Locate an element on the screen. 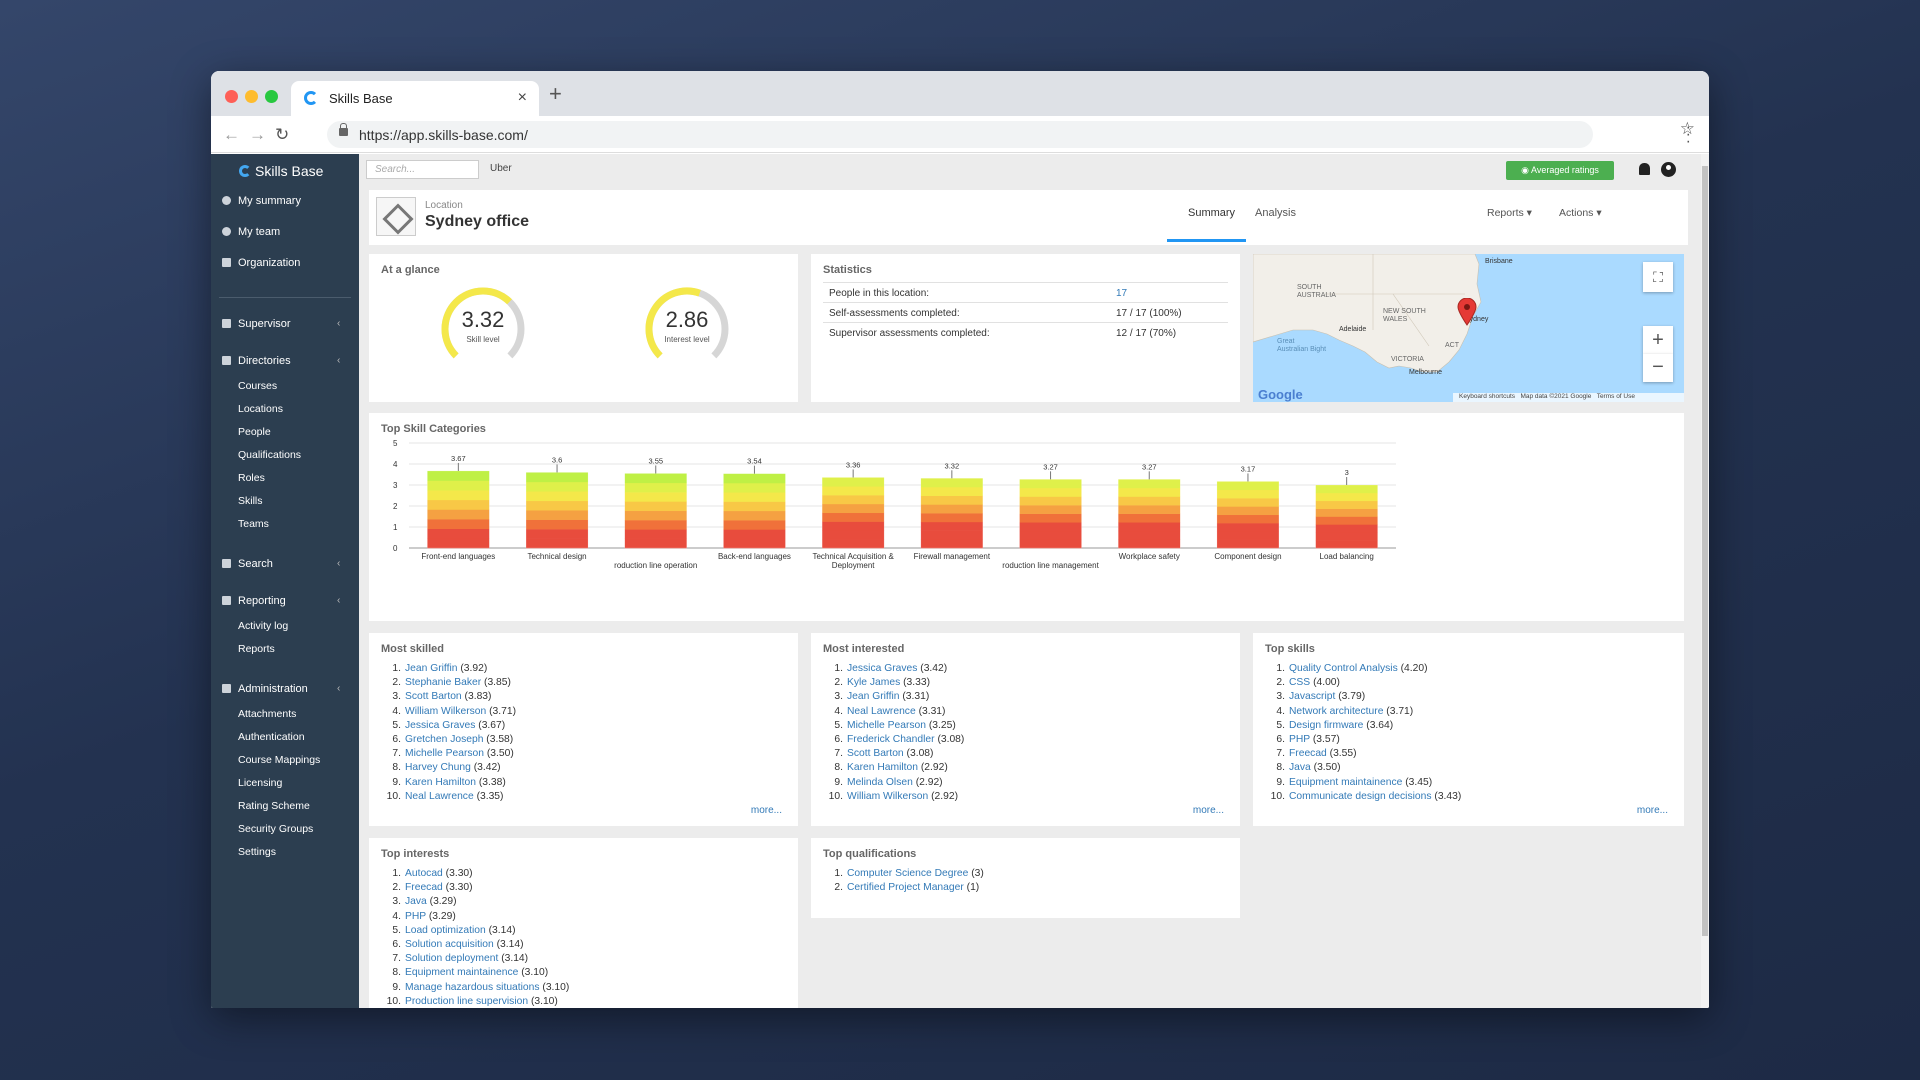  list-item-link: Stephanie Baker is located at coordinates (443, 683).